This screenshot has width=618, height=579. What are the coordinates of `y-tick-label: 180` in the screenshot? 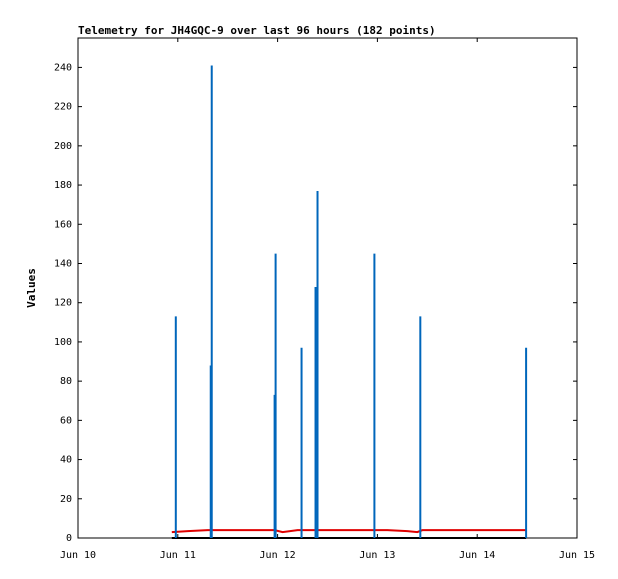 It's located at (63, 185).